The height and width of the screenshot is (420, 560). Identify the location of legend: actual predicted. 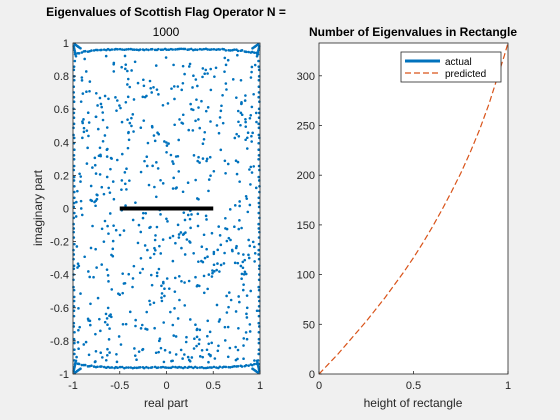
(451, 67).